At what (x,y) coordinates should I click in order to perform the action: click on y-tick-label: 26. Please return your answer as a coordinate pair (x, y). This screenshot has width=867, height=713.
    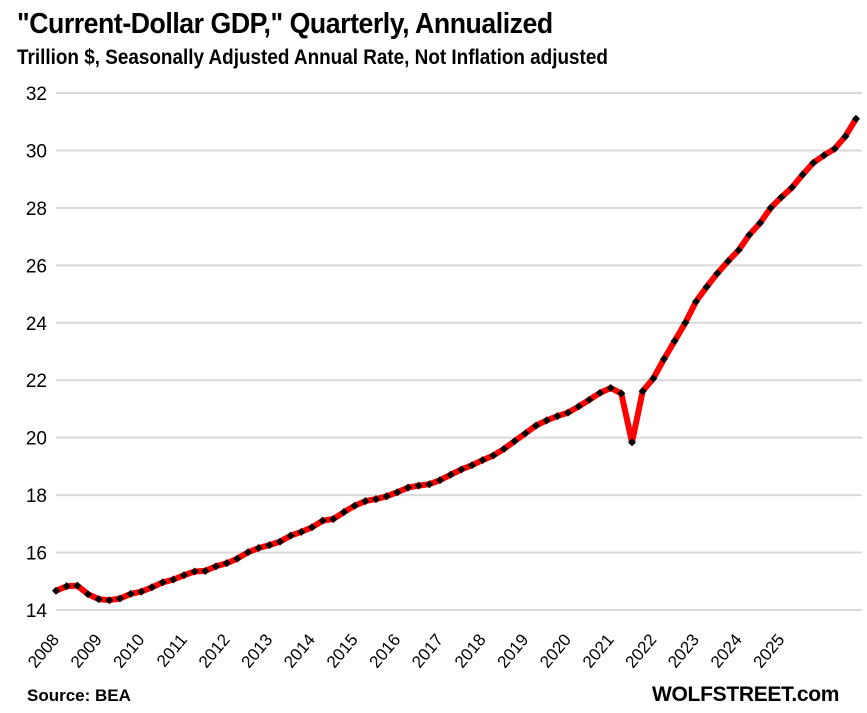
    Looking at the image, I should click on (36, 266).